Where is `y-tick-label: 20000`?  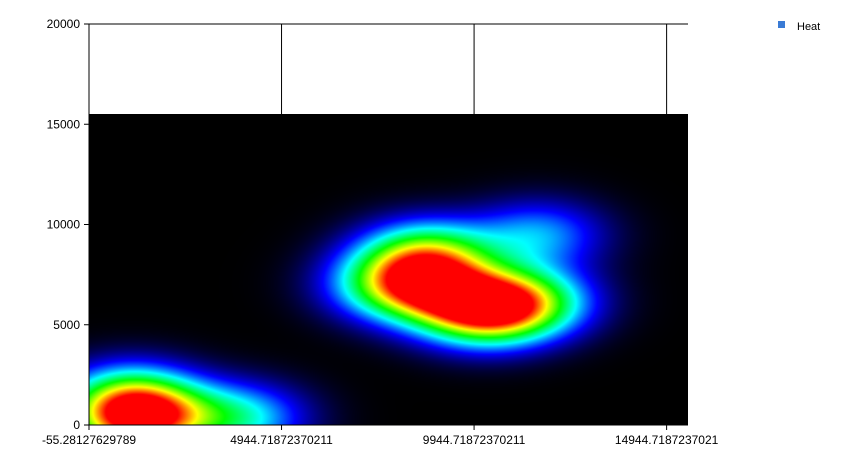
y-tick-label: 20000 is located at coordinates (64, 24).